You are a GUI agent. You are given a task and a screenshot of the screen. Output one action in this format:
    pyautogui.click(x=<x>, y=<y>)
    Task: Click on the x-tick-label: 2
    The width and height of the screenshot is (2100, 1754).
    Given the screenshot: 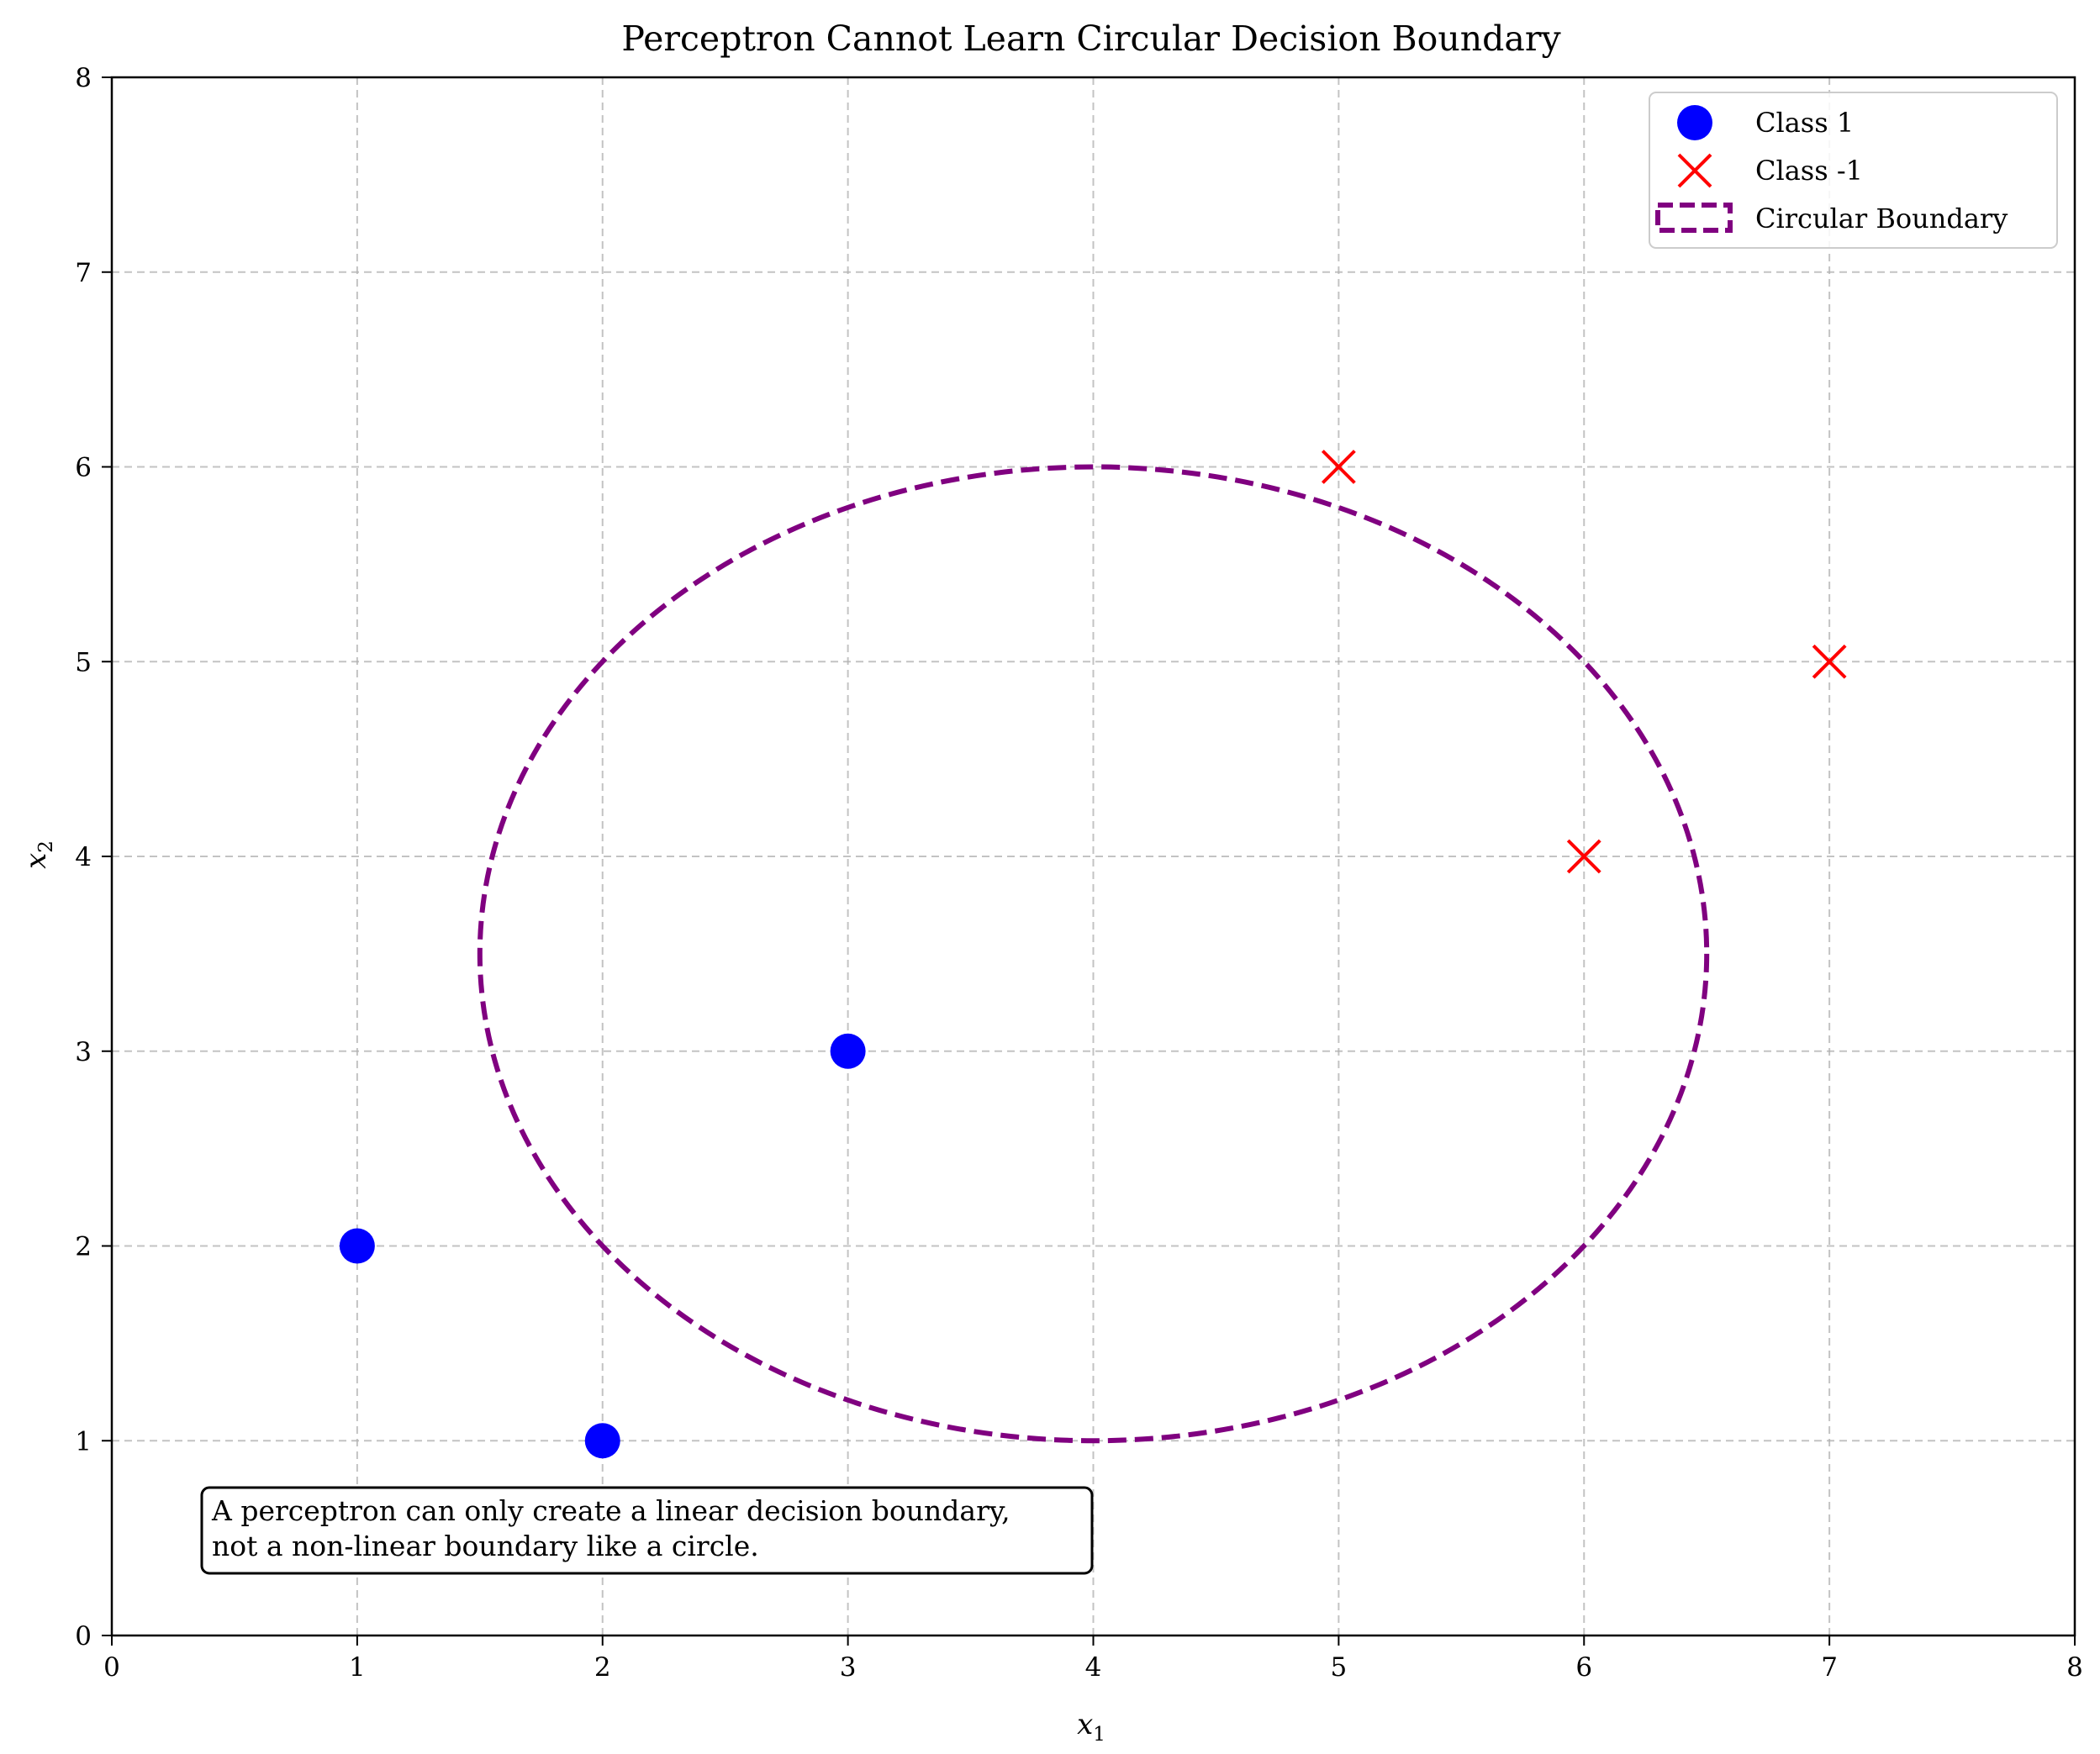 What is the action you would take?
    pyautogui.click(x=602, y=1667)
    